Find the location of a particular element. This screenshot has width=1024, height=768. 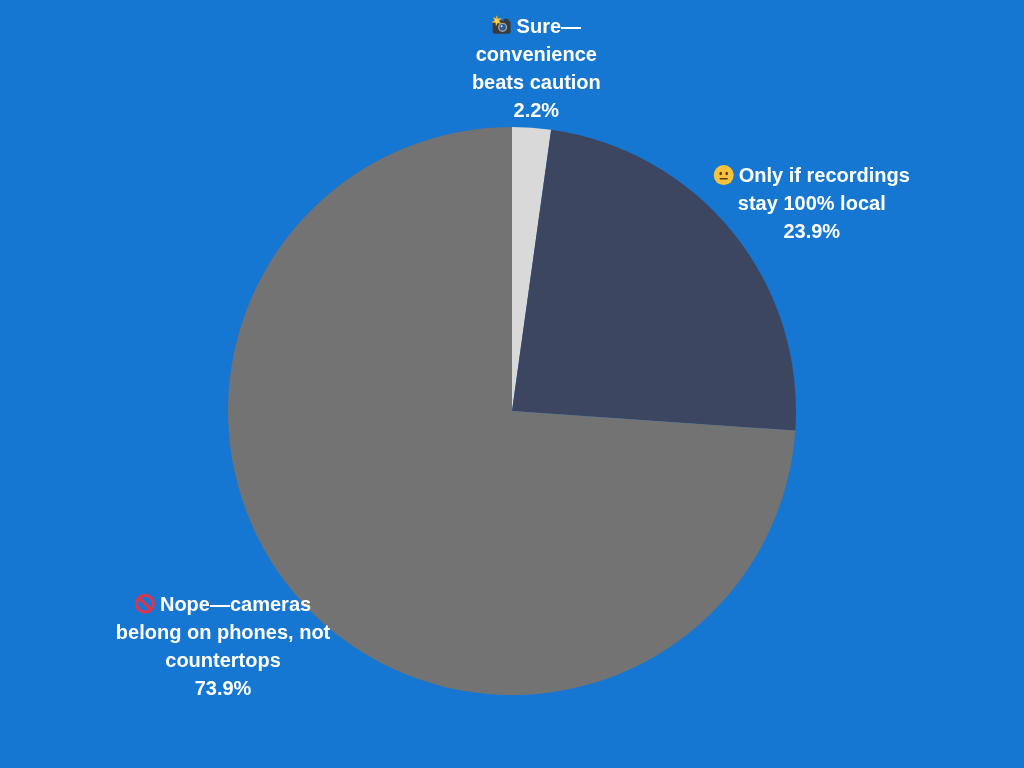

data-label: 73.9% is located at coordinates (223, 687).